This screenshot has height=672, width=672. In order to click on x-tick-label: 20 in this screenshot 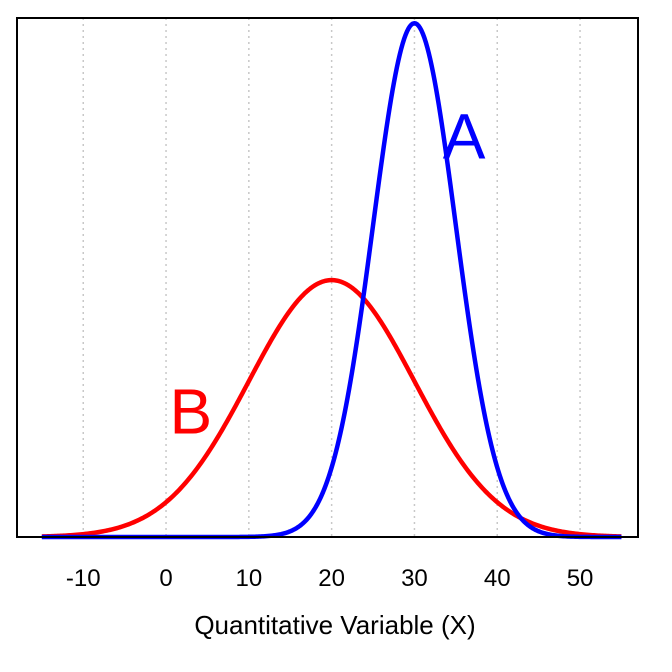, I will do `click(331, 578)`.